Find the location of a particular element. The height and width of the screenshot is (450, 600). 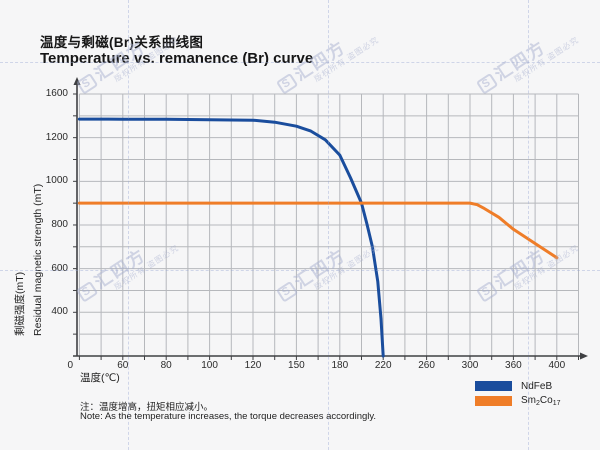

y-axis-arrow-icon is located at coordinates (77, 81).